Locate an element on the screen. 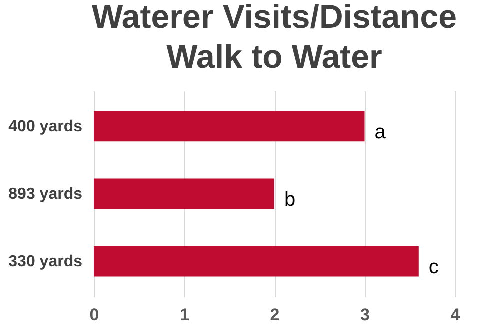 The image size is (478, 329). x-tick-label: 3 is located at coordinates (365, 315).